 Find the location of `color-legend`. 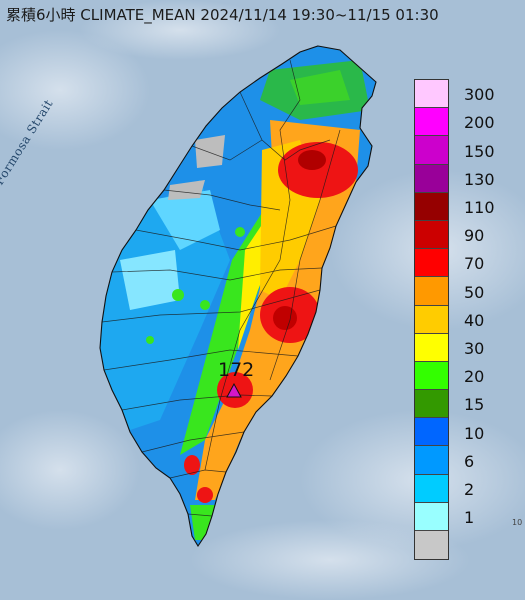

color-legend is located at coordinates (431, 320).